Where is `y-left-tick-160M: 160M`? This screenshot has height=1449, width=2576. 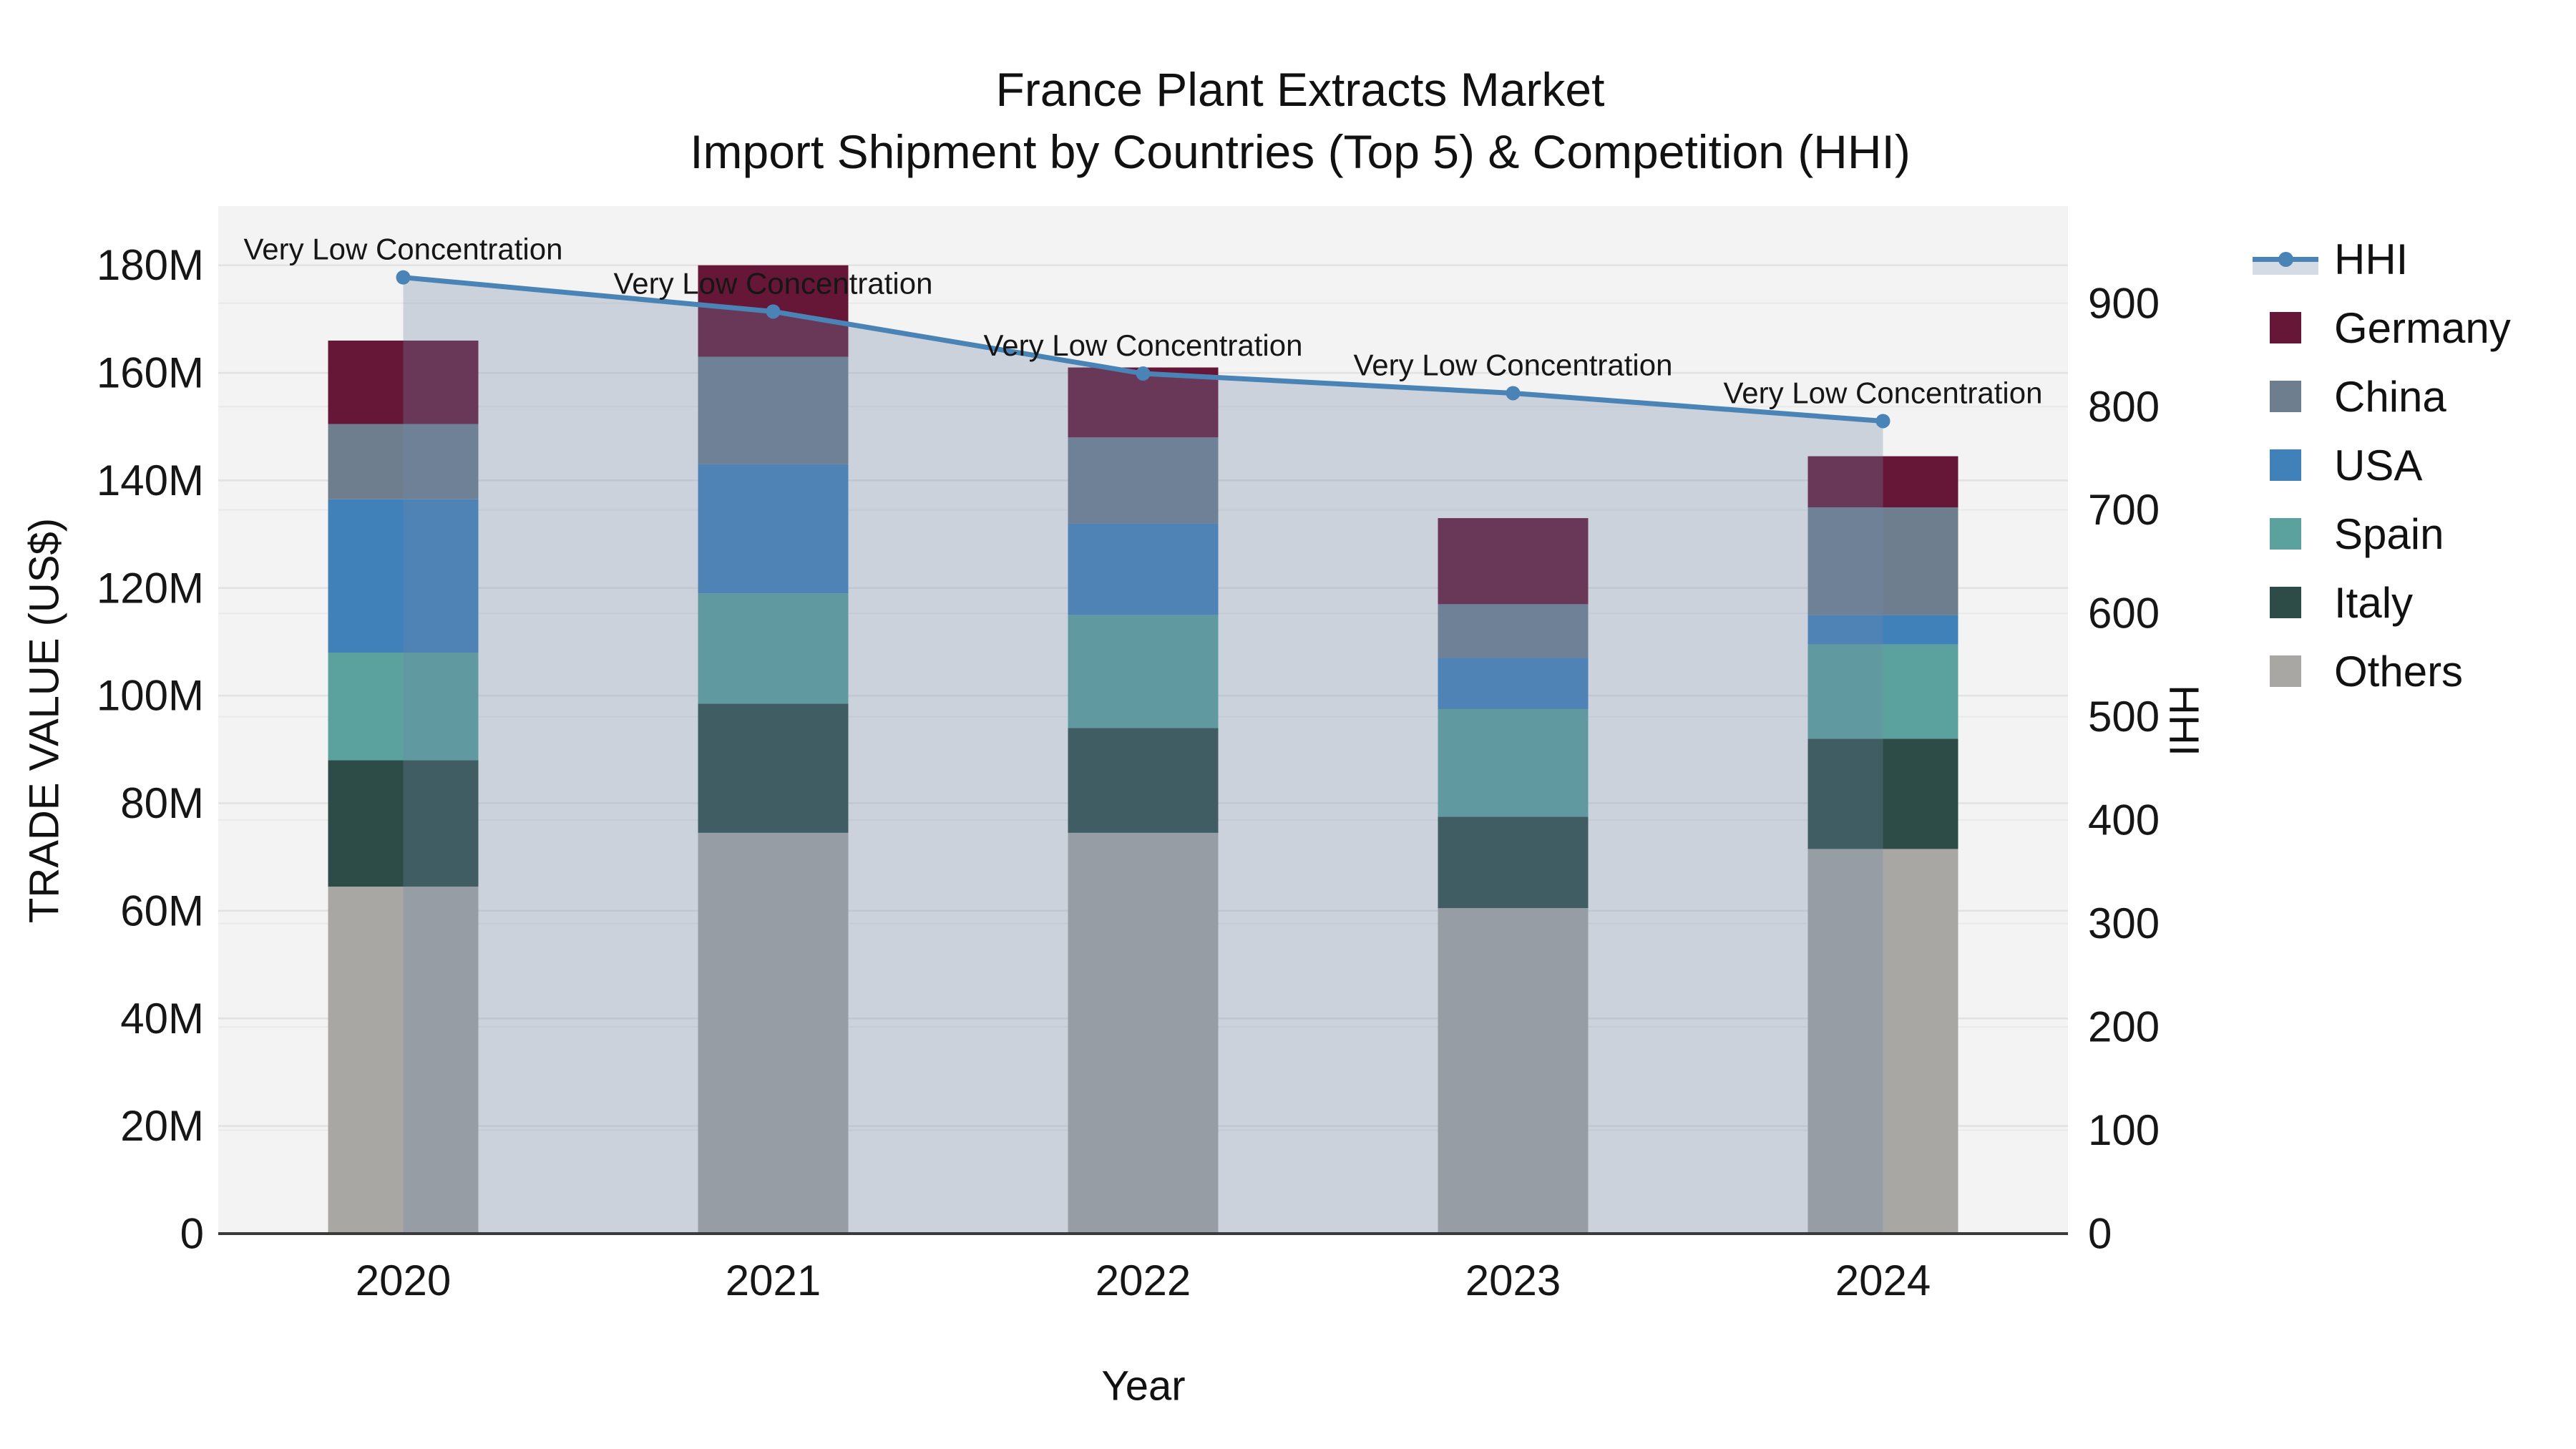 y-left-tick-160M: 160M is located at coordinates (150, 373).